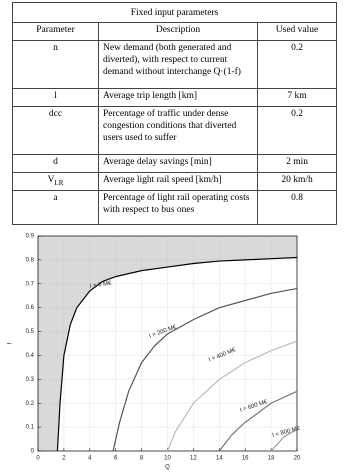 The width and height of the screenshot is (346, 473). I want to click on y-tick-label: 0.8, so click(30, 260).